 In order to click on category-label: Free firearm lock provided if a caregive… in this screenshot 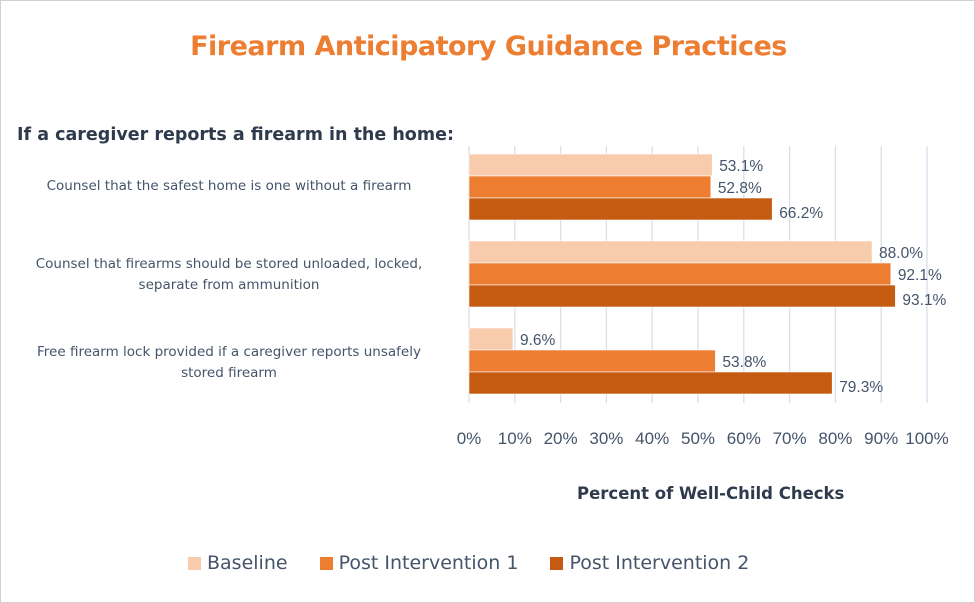, I will do `click(229, 363)`.